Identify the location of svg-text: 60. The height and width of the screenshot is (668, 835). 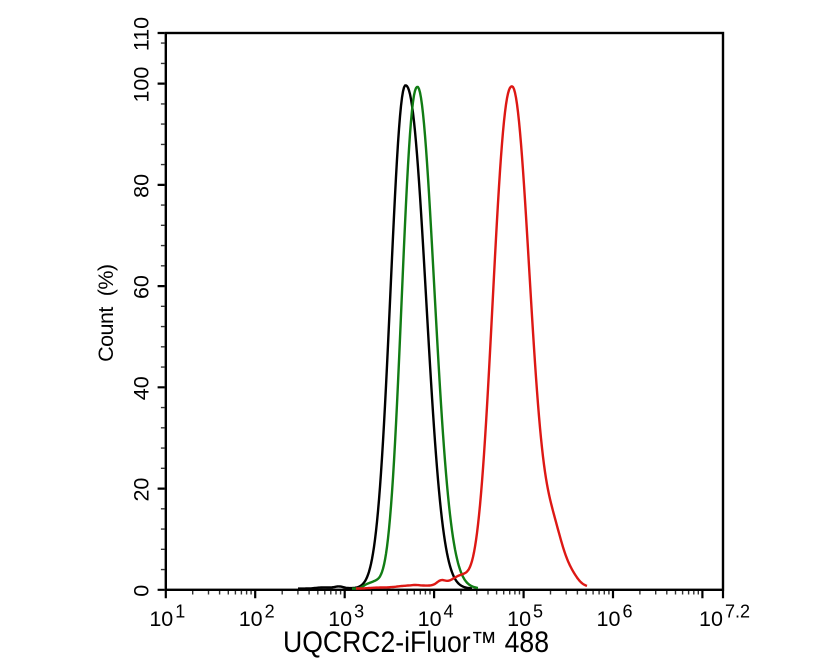
(142, 287).